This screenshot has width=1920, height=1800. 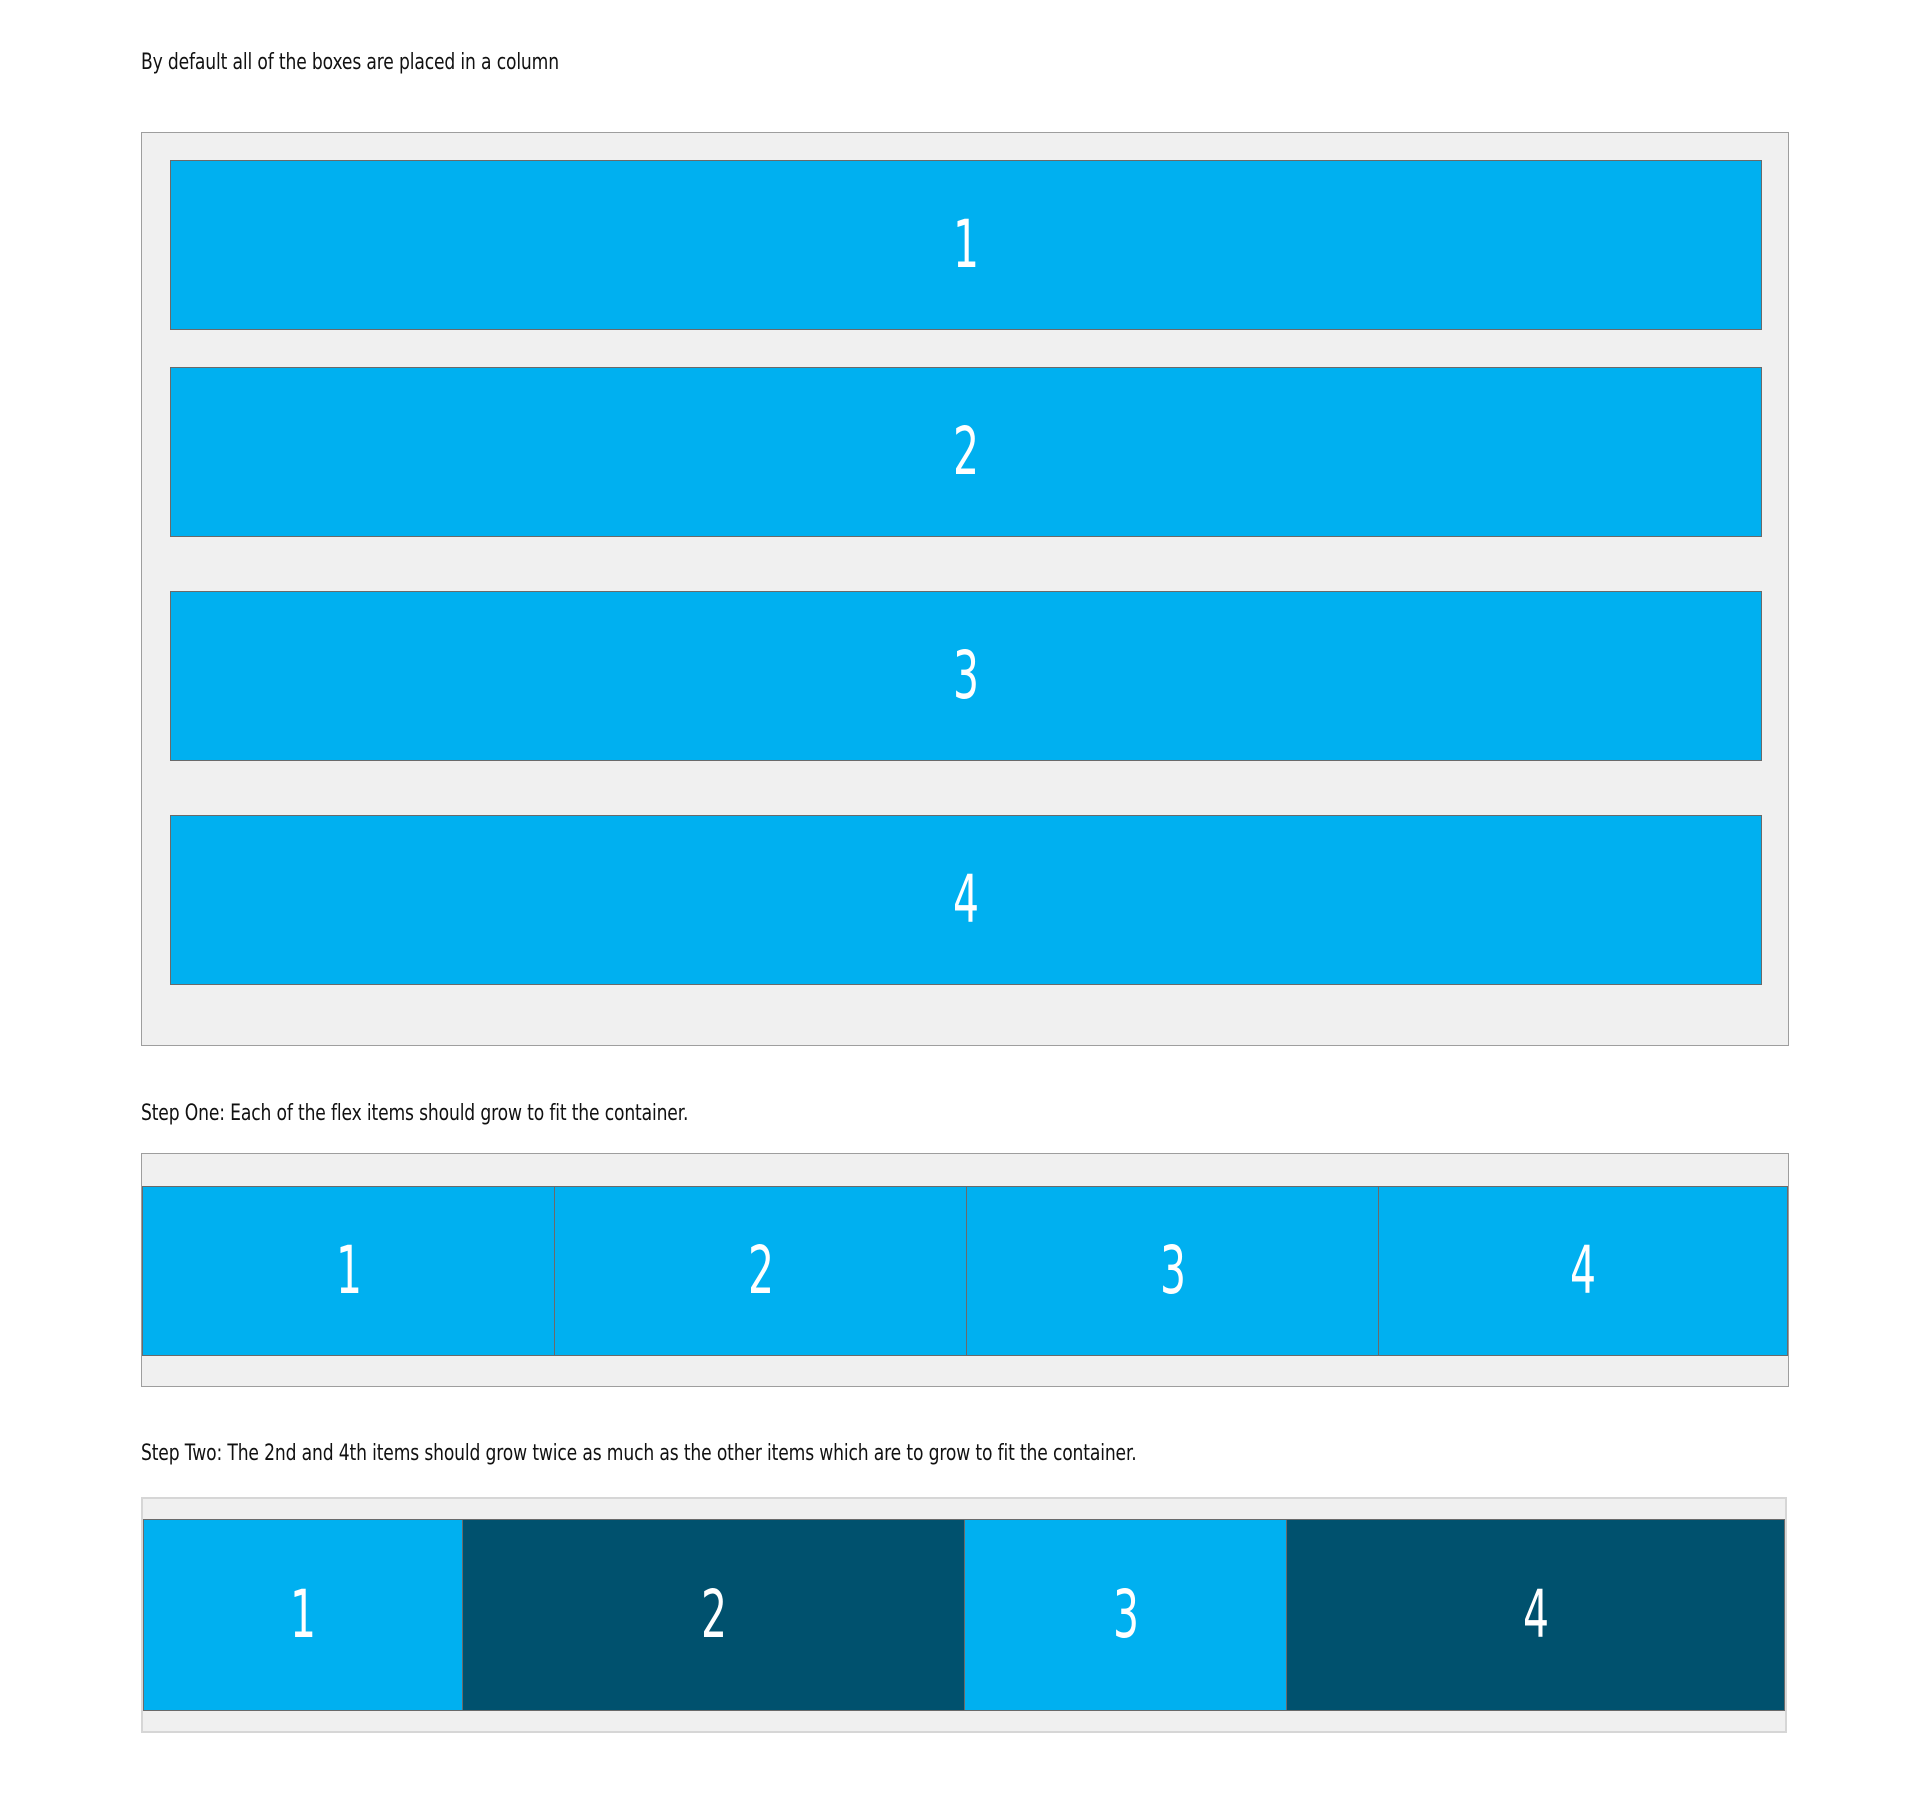 I want to click on column-flex-item-4: 4, so click(x=966, y=900).